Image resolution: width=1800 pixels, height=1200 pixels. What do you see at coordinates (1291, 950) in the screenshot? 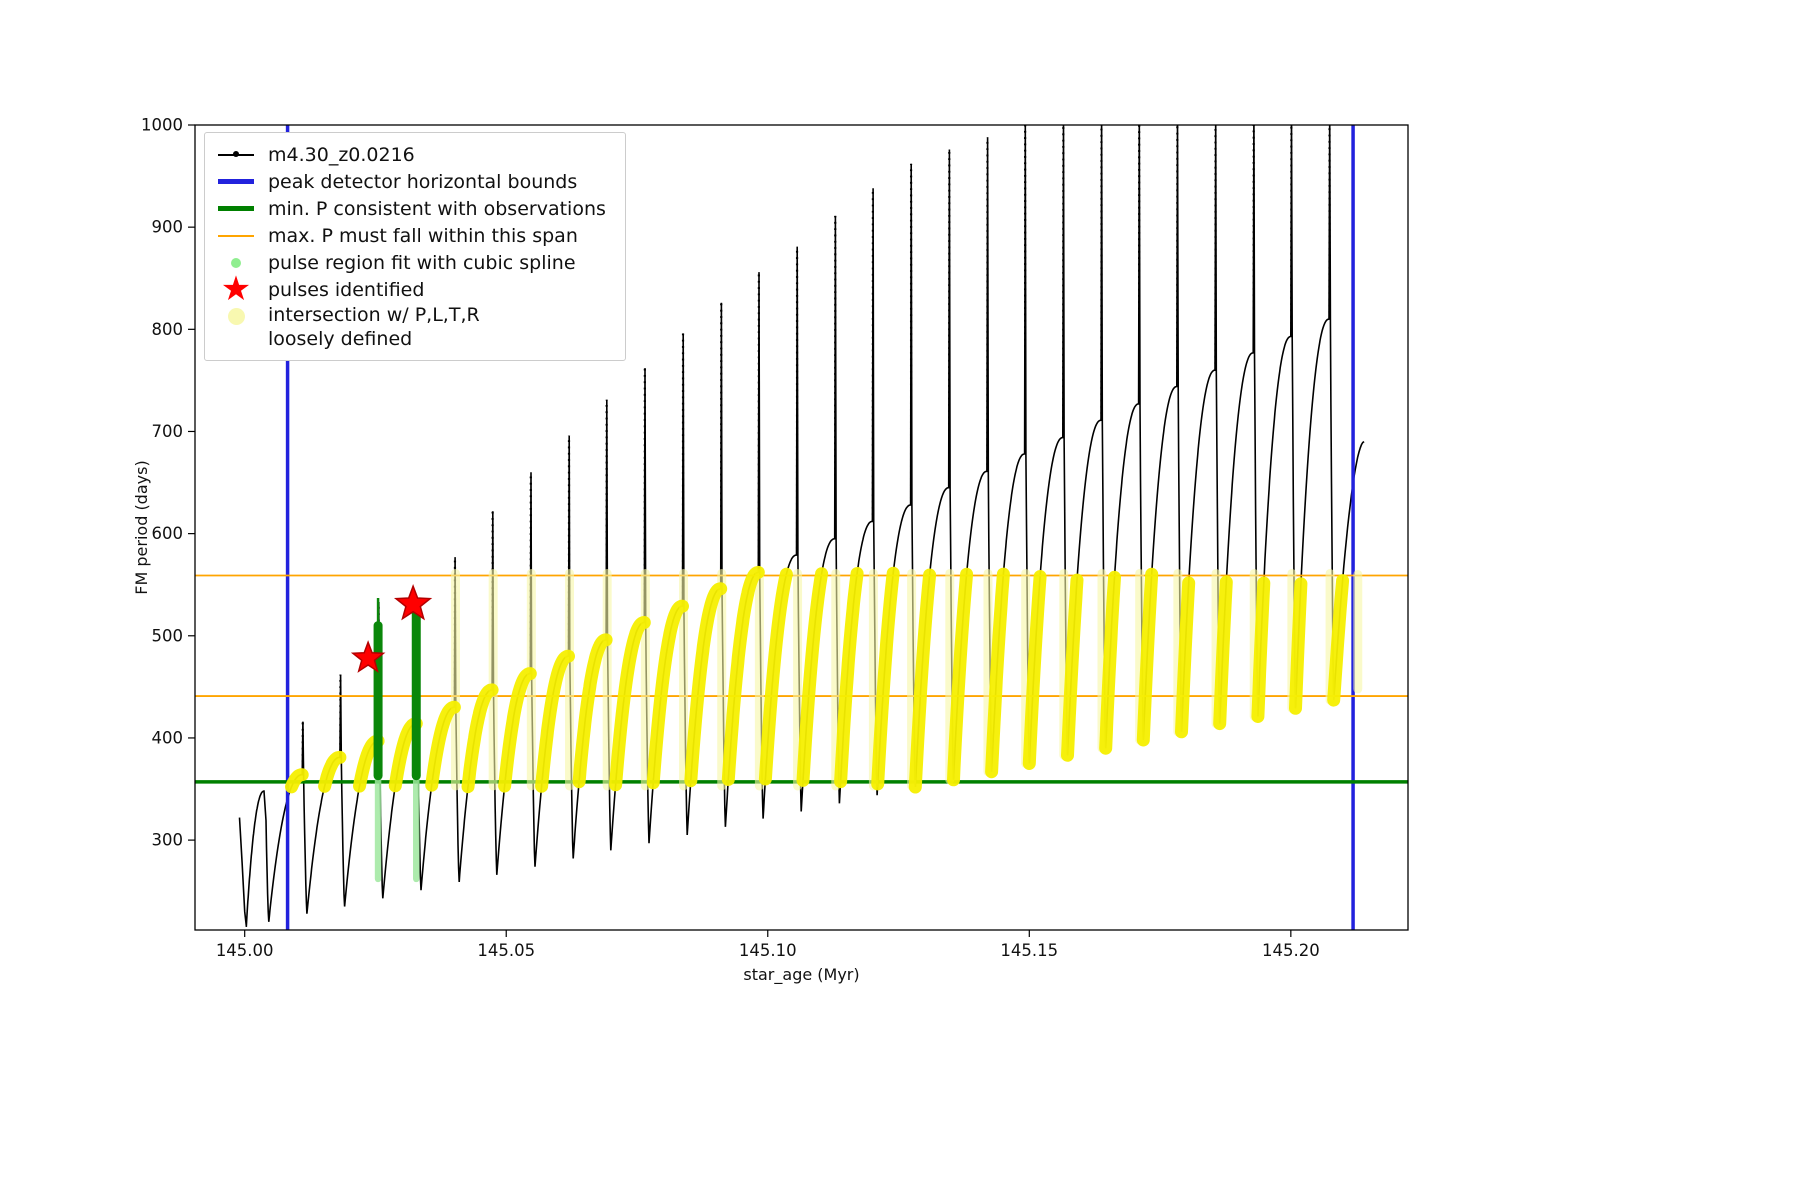
I see `x-tick-label: 145.20` at bounding box center [1291, 950].